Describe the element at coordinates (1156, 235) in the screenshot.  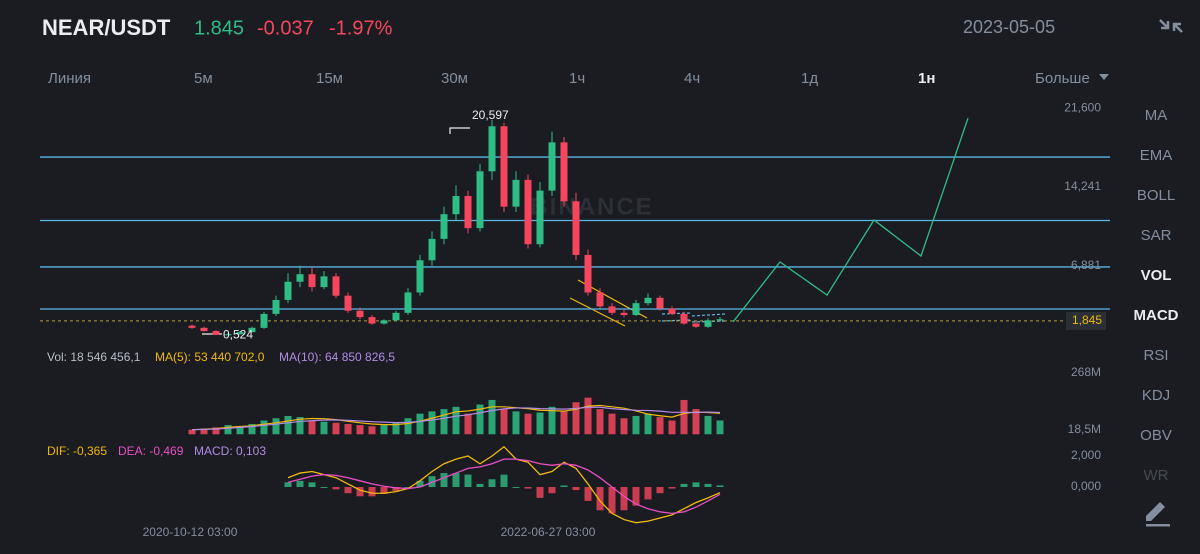
I see `indicator-button: SAR` at that location.